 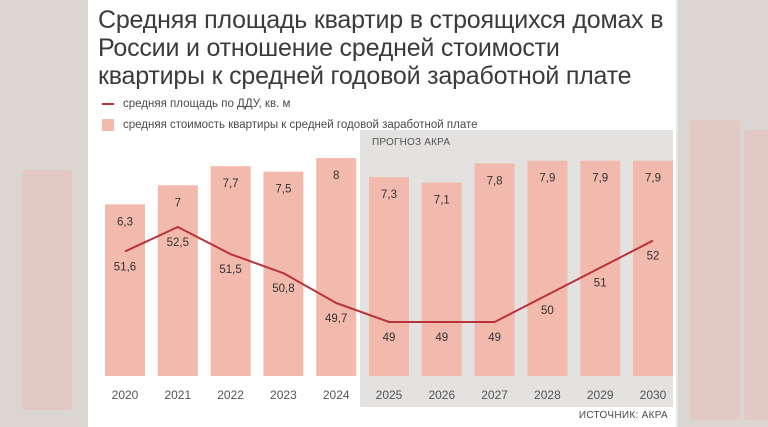 I want to click on bar-value-label: 7,8, so click(x=495, y=181).